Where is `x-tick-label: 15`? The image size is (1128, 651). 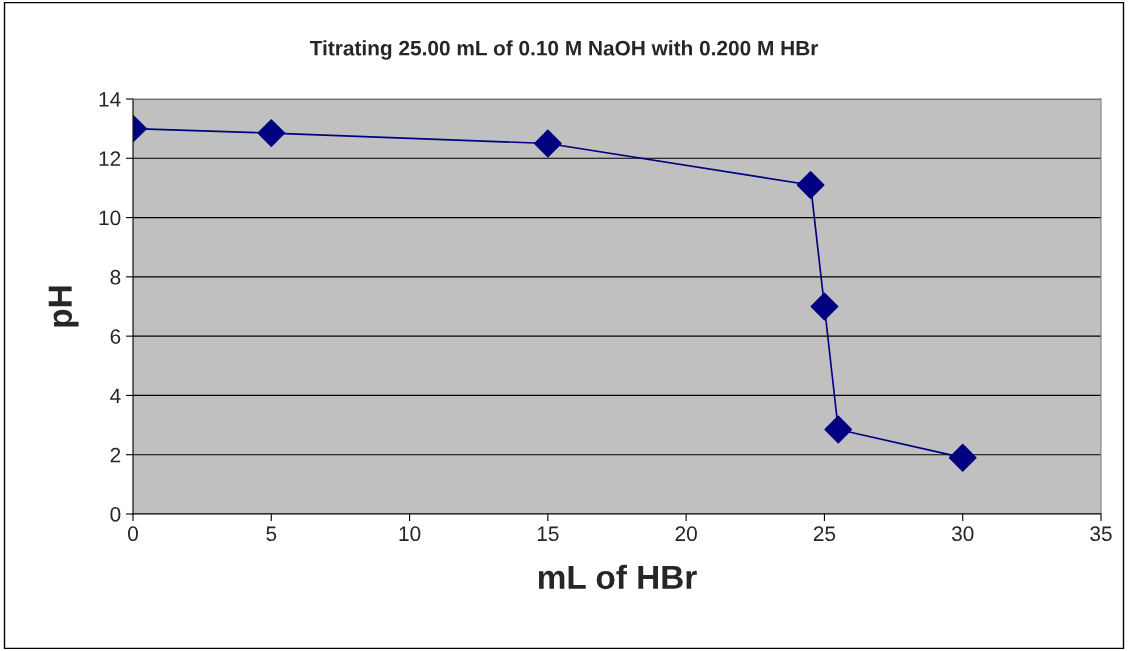 x-tick-label: 15 is located at coordinates (548, 534).